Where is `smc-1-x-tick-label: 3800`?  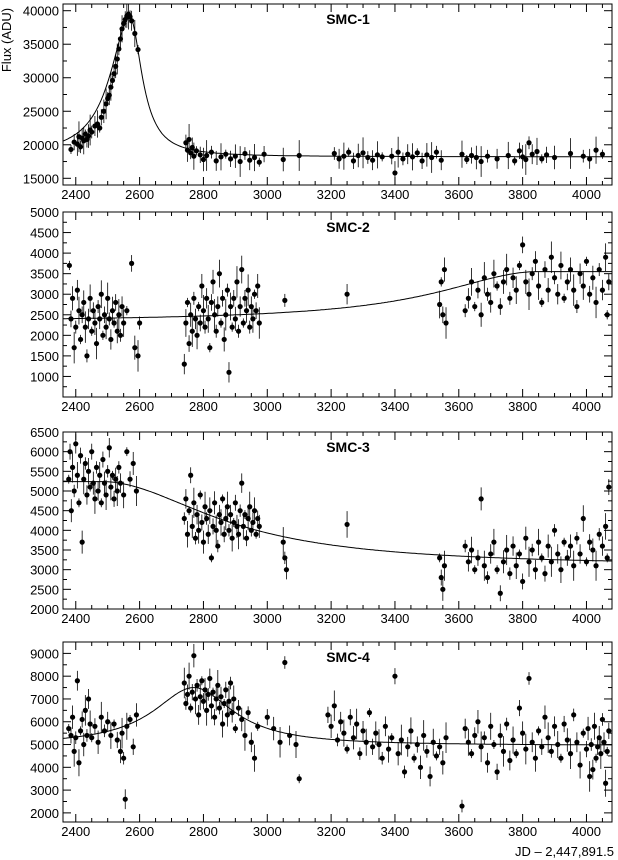 smc-1-x-tick-label: 3800 is located at coordinates (522, 194).